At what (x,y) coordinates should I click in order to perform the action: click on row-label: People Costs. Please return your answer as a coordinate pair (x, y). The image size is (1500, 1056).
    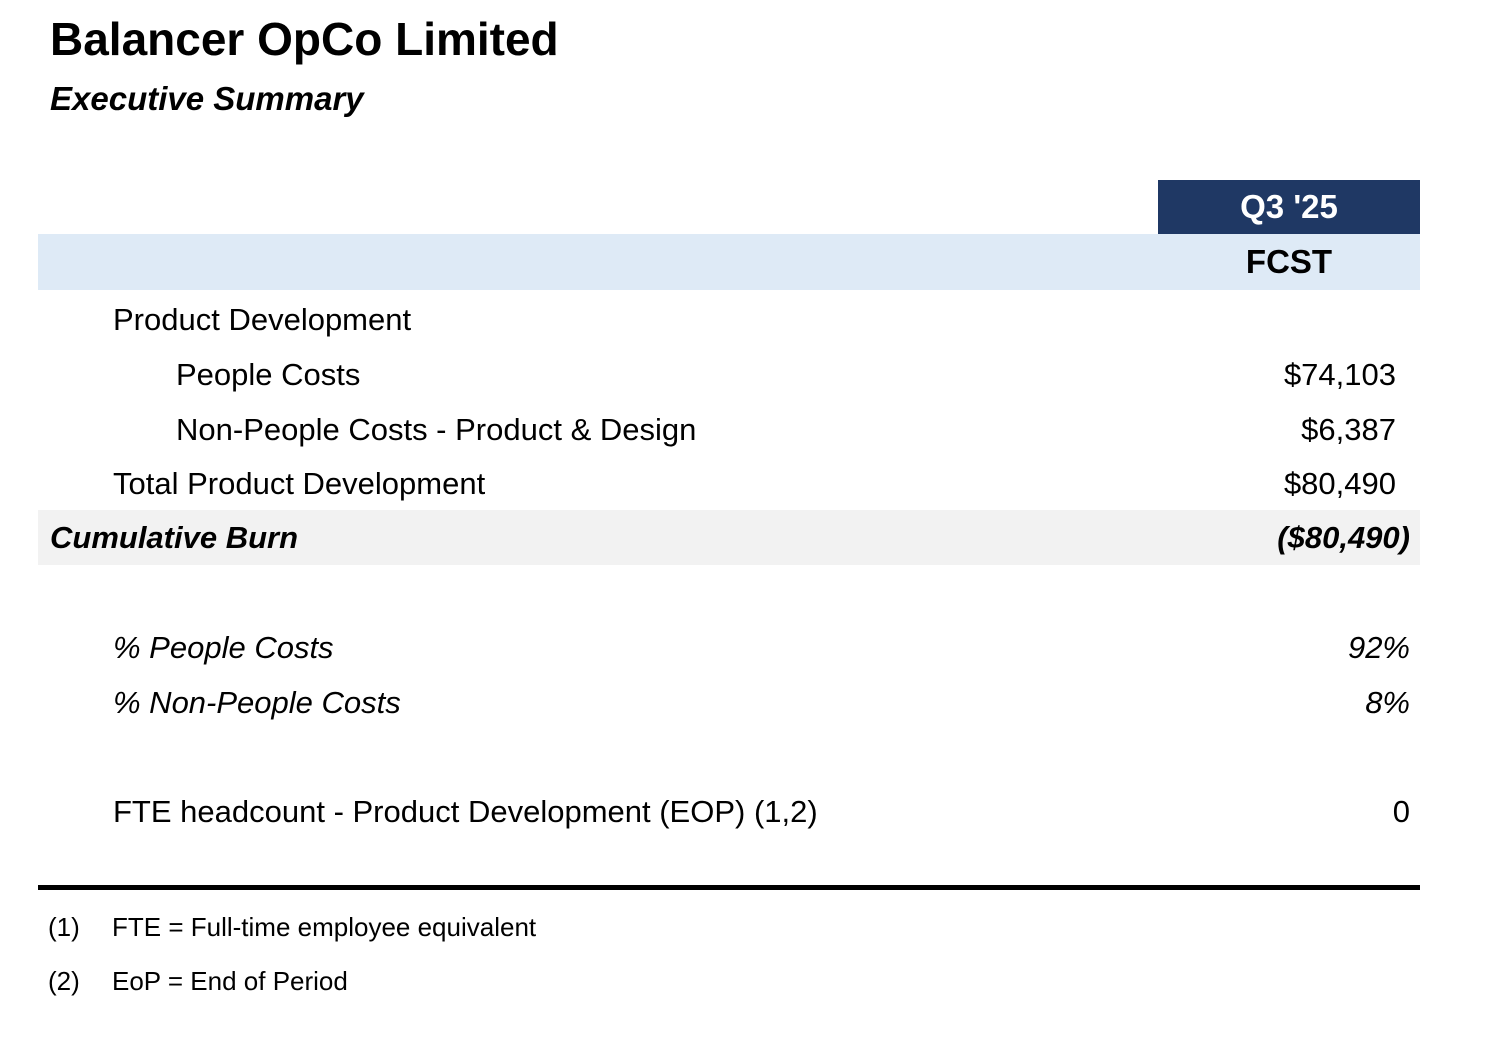
    Looking at the image, I should click on (268, 374).